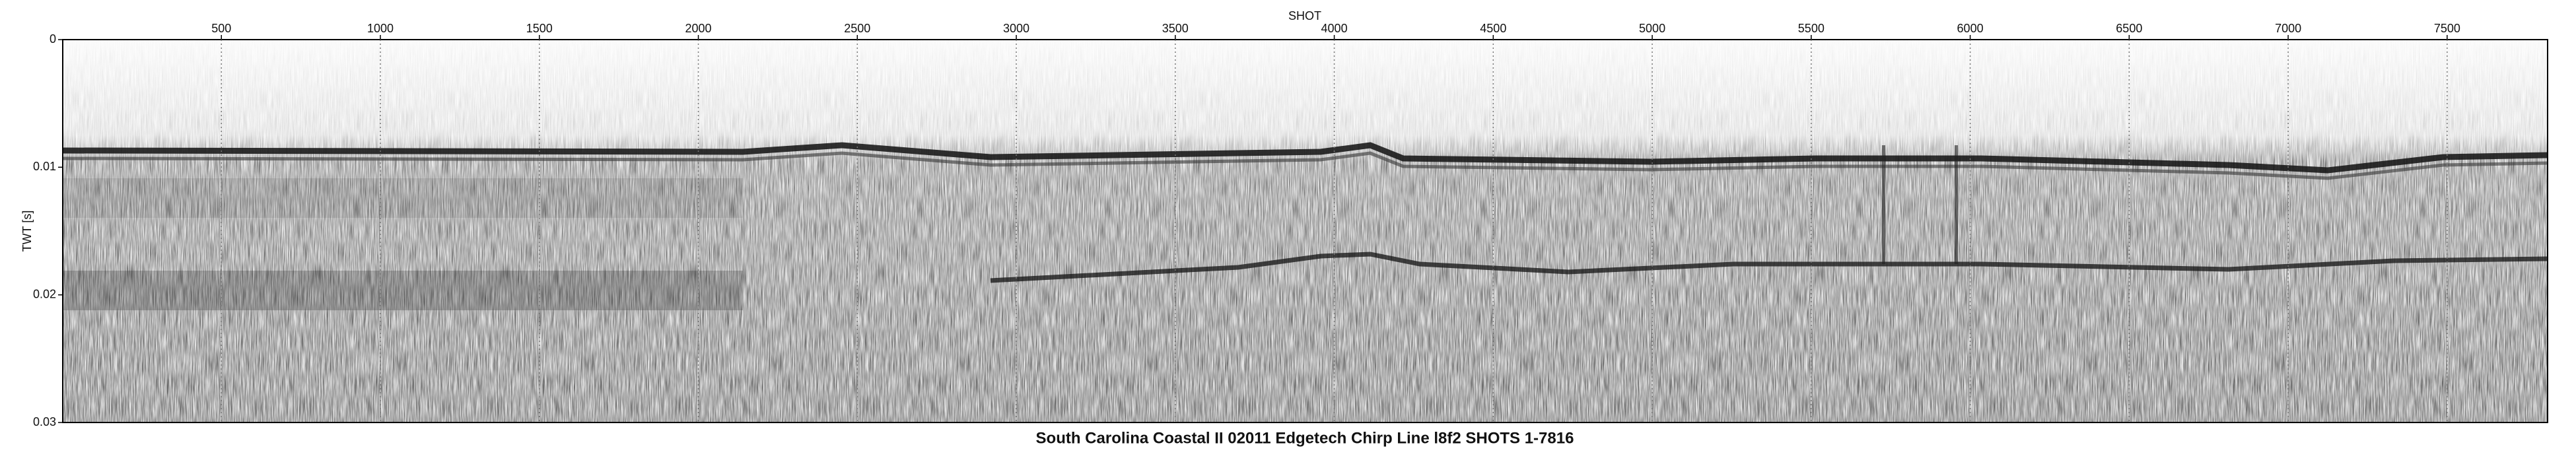 This screenshot has height=472, width=2576. What do you see at coordinates (857, 28) in the screenshot?
I see `x-tick-label: 2500` at bounding box center [857, 28].